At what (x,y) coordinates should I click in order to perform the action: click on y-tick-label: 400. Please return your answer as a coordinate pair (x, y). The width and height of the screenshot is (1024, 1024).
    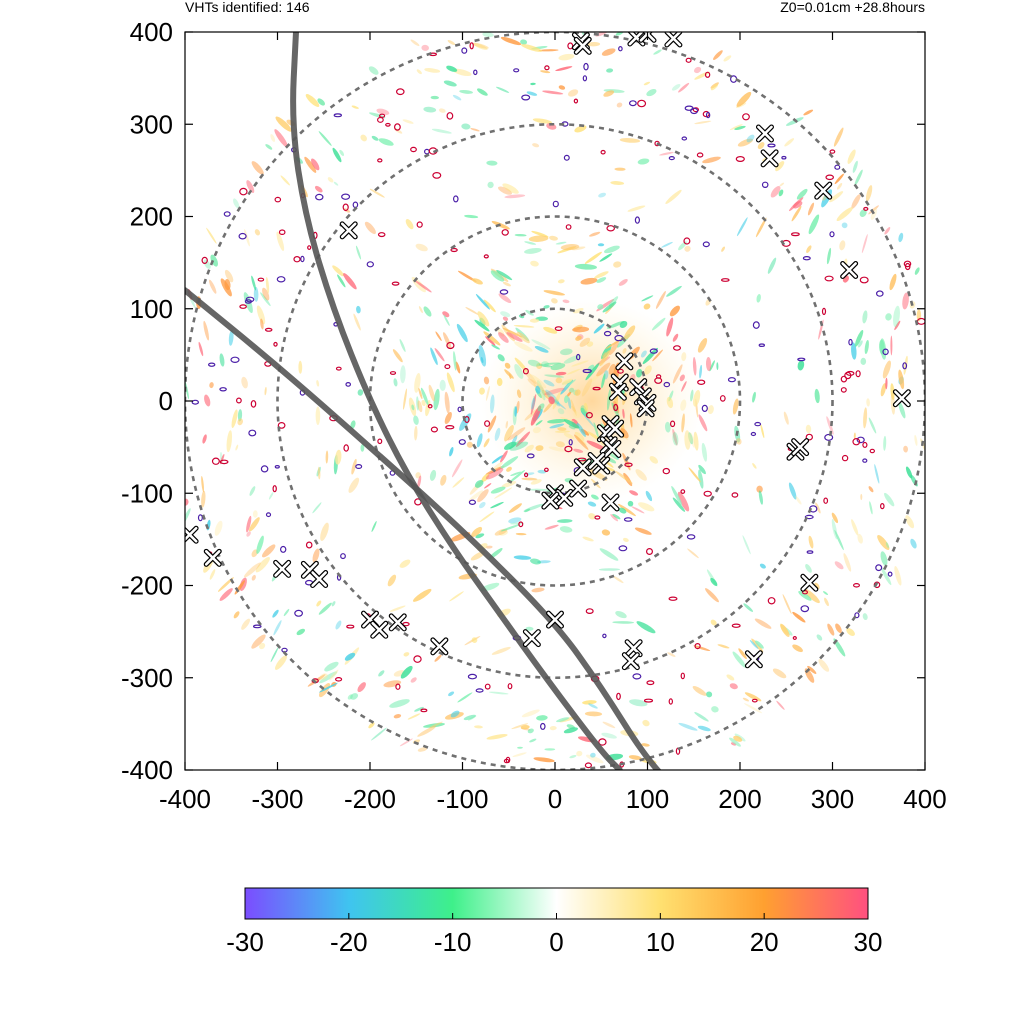
    Looking at the image, I should click on (151, 32).